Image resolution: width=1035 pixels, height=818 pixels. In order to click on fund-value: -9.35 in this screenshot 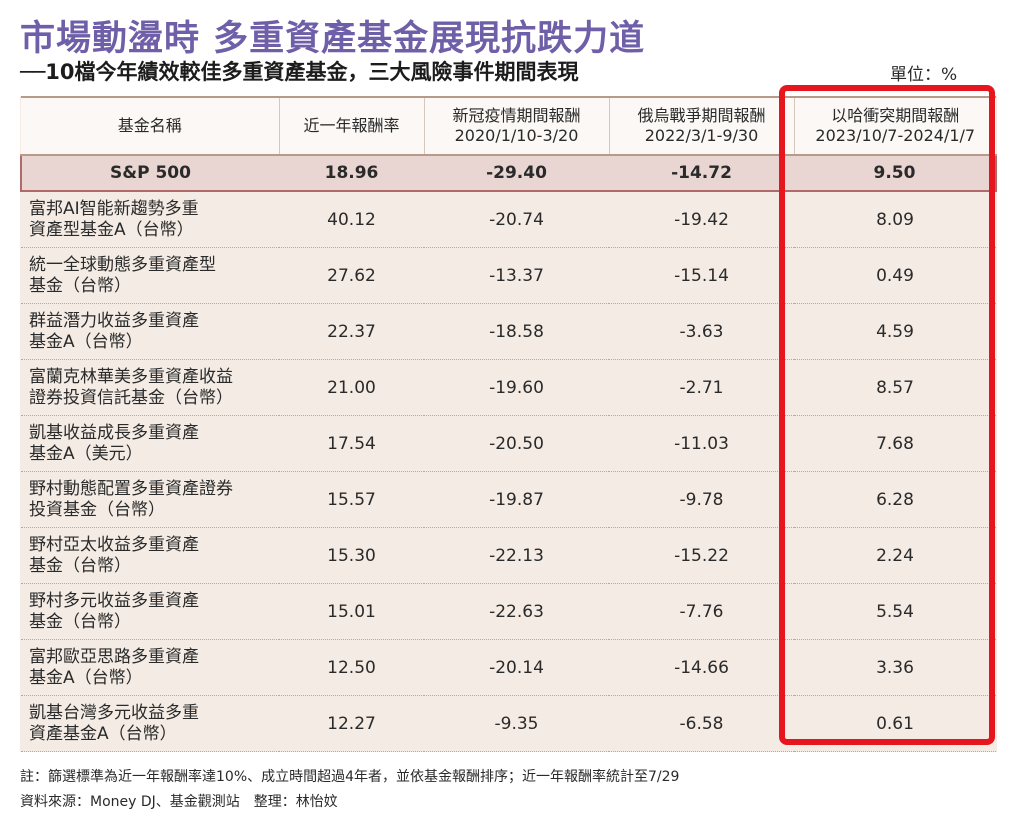, I will do `click(516, 723)`.